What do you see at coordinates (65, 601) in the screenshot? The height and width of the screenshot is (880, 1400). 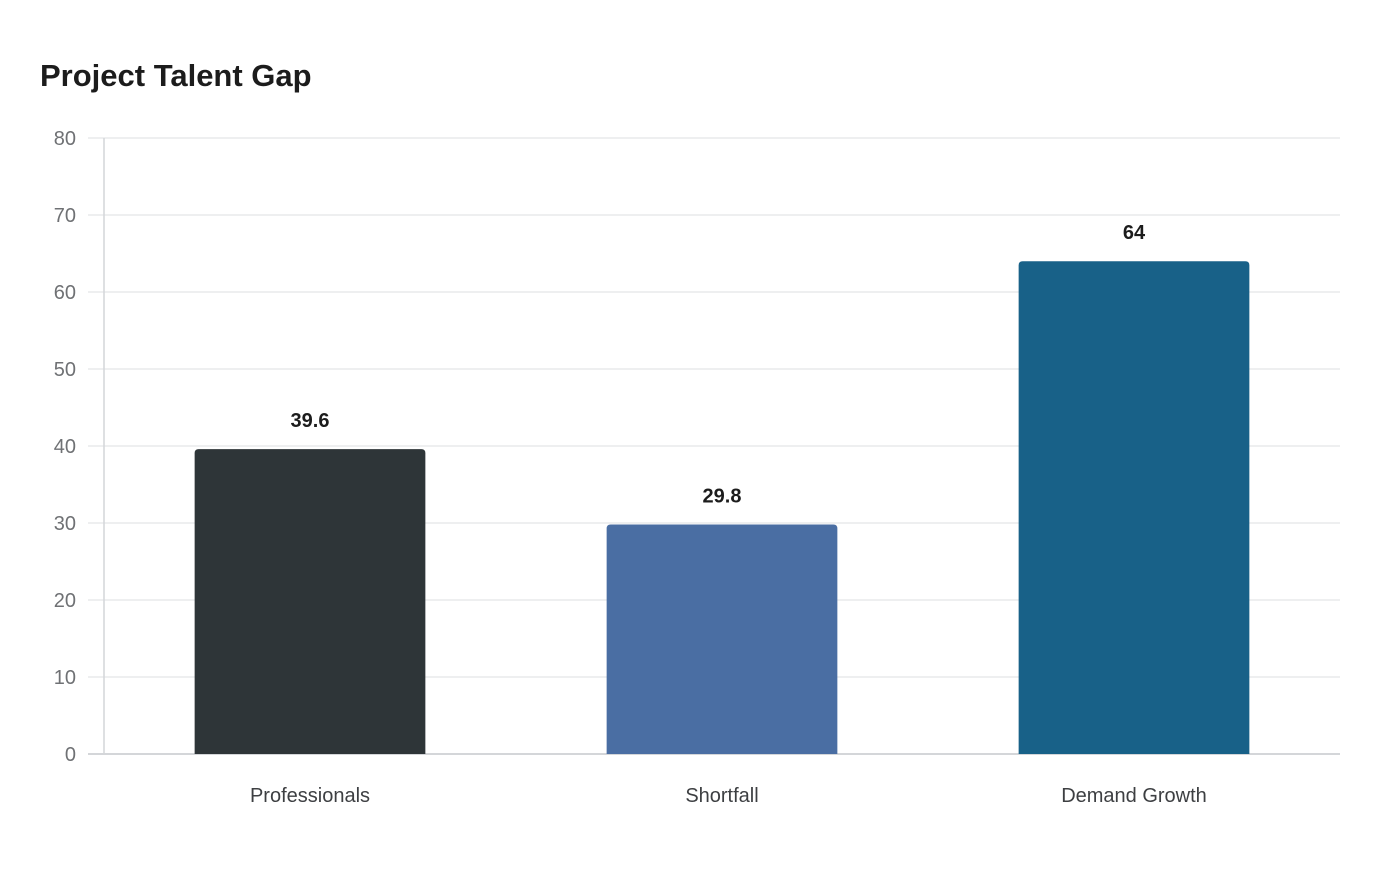 I see `y-tick-label: 20` at bounding box center [65, 601].